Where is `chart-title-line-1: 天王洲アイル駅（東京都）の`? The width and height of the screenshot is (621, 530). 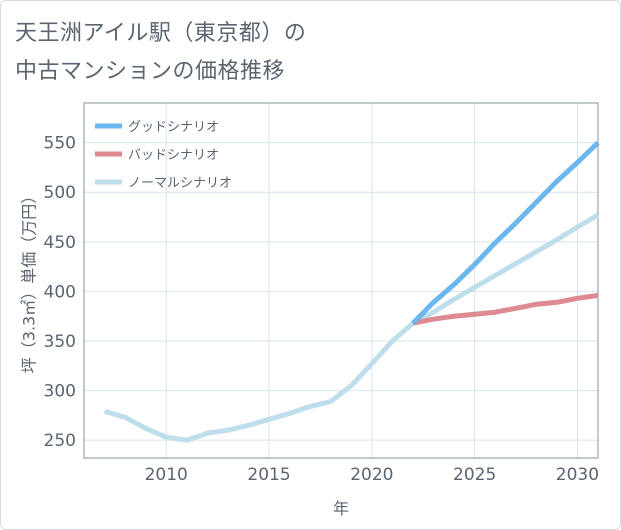 chart-title-line-1: 天王洲アイル駅（東京都）の is located at coordinates (161, 33).